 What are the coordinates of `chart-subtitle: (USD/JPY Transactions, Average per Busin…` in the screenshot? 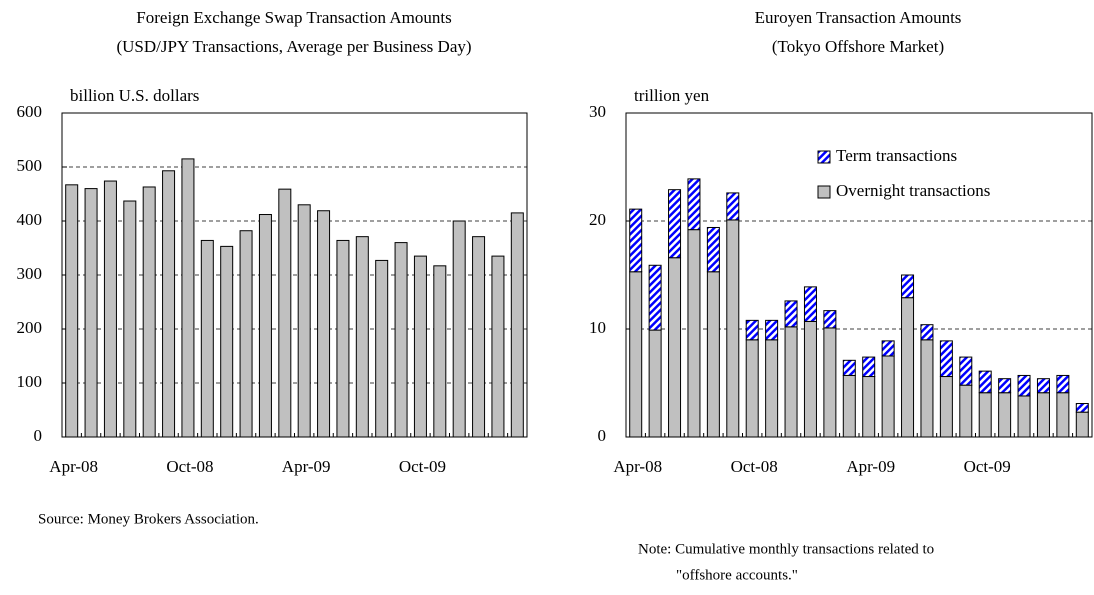 It's located at (293, 46).